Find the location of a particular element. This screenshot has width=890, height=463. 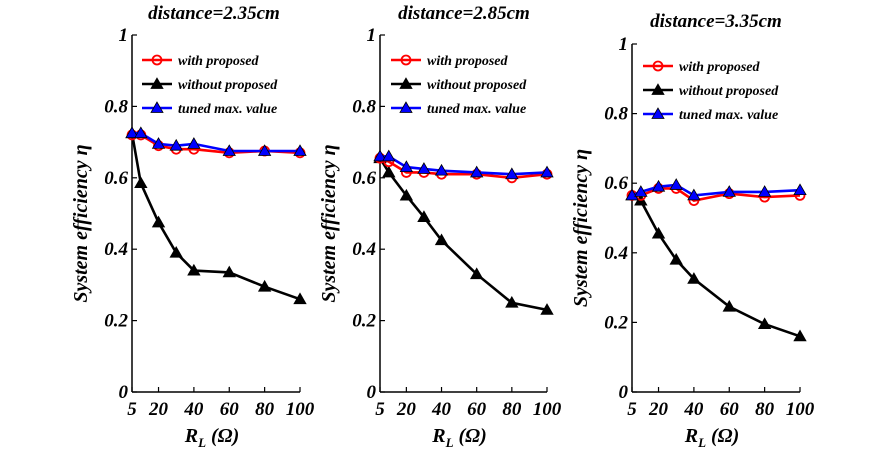

chart-title: distance=3.35cm is located at coordinates (716, 21).